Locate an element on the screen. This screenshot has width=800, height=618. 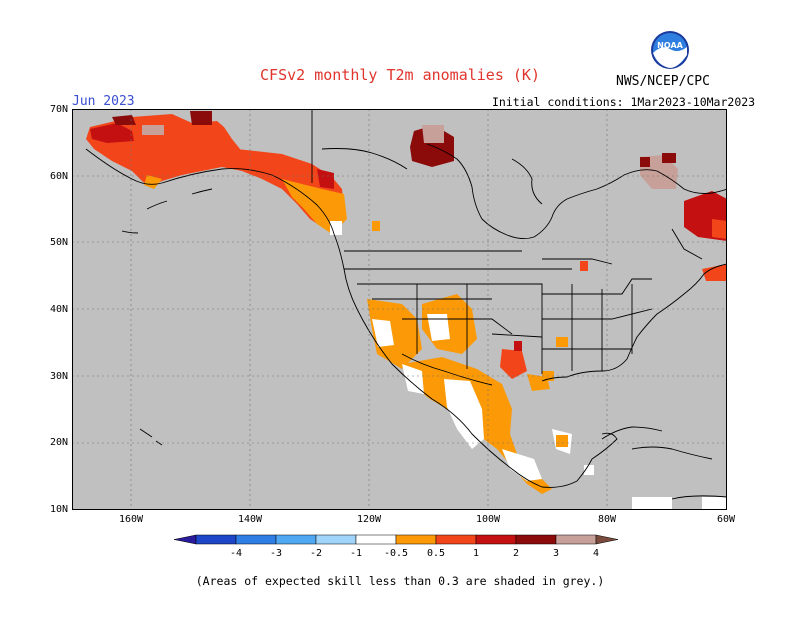
colorbar-label: 0.5 is located at coordinates (436, 553).